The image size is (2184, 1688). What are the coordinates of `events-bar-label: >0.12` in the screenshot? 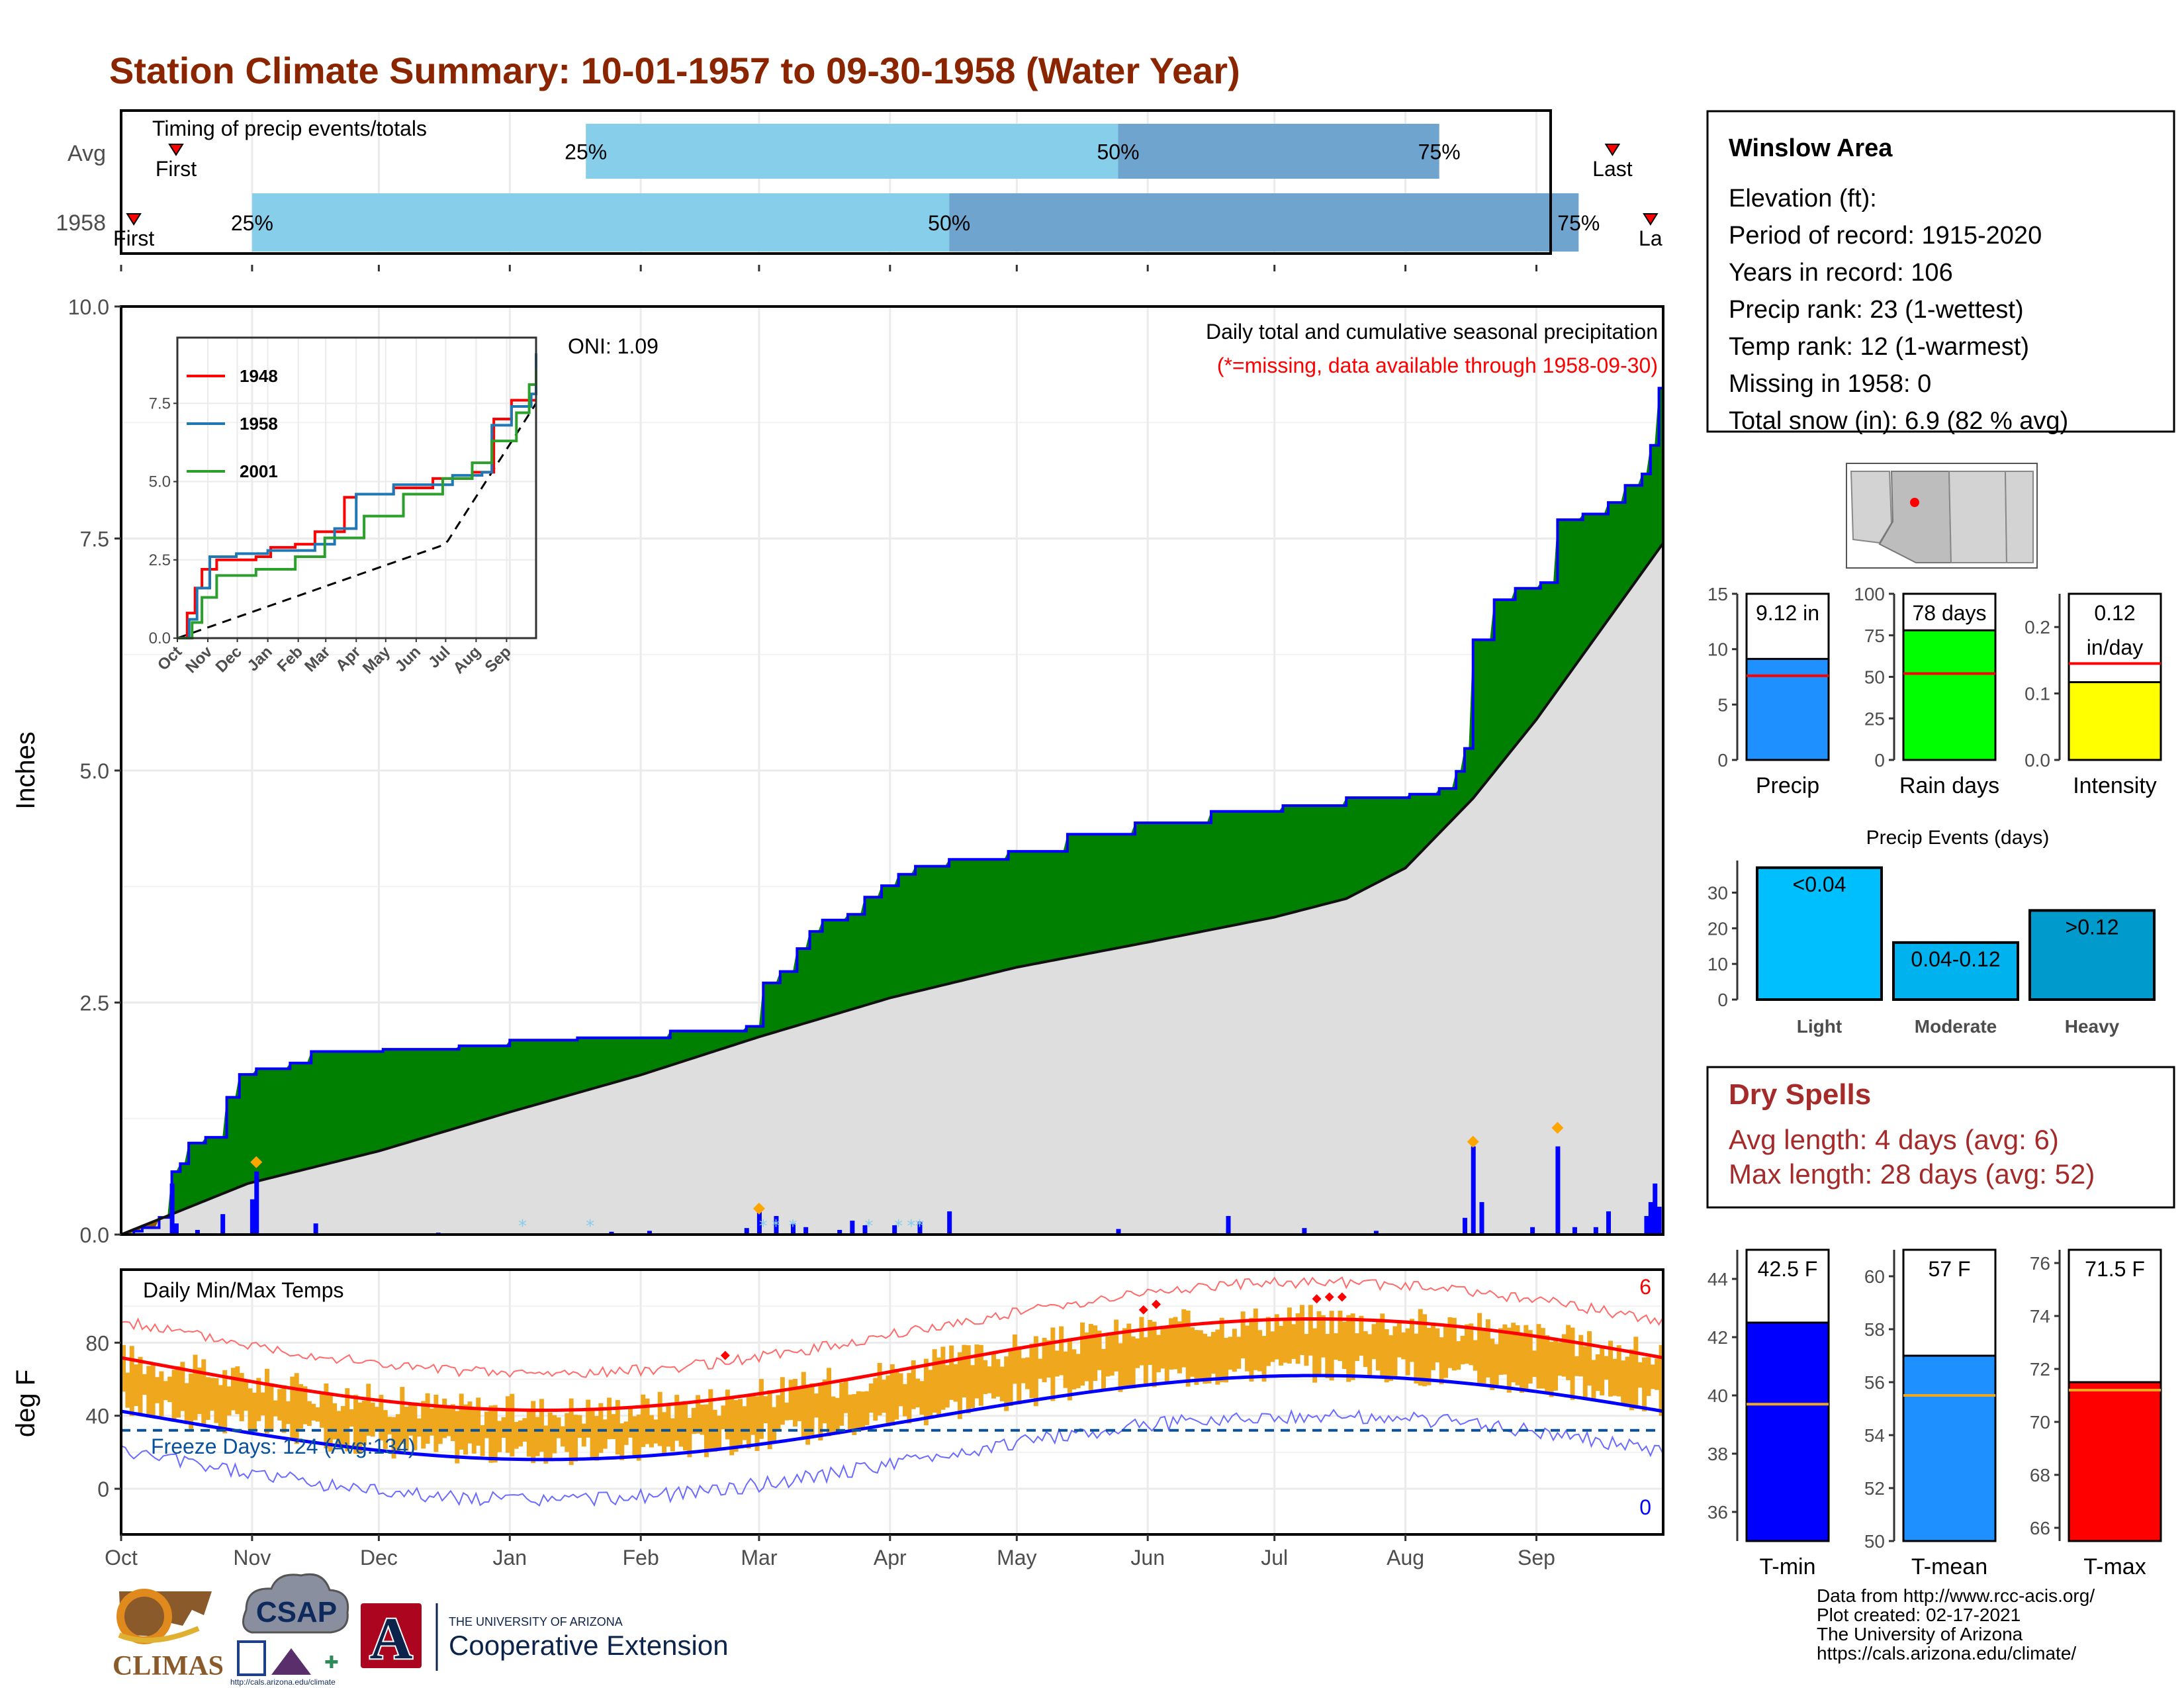 It's located at (2092, 927).